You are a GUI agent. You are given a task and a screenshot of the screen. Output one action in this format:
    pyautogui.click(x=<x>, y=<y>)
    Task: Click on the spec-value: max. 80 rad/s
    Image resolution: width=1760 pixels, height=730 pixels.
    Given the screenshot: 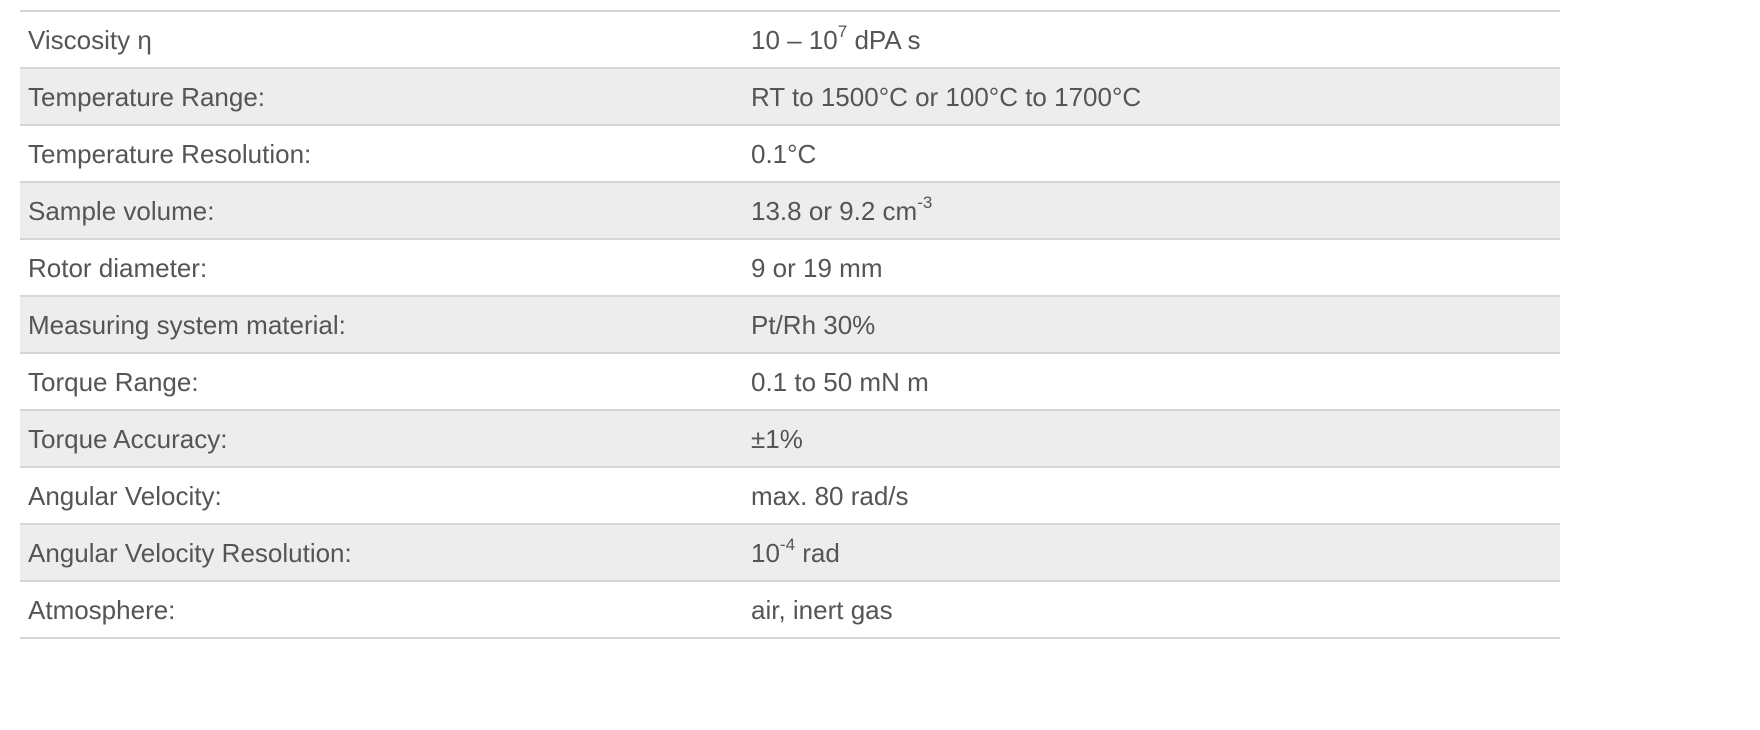 What is the action you would take?
    pyautogui.click(x=1155, y=496)
    